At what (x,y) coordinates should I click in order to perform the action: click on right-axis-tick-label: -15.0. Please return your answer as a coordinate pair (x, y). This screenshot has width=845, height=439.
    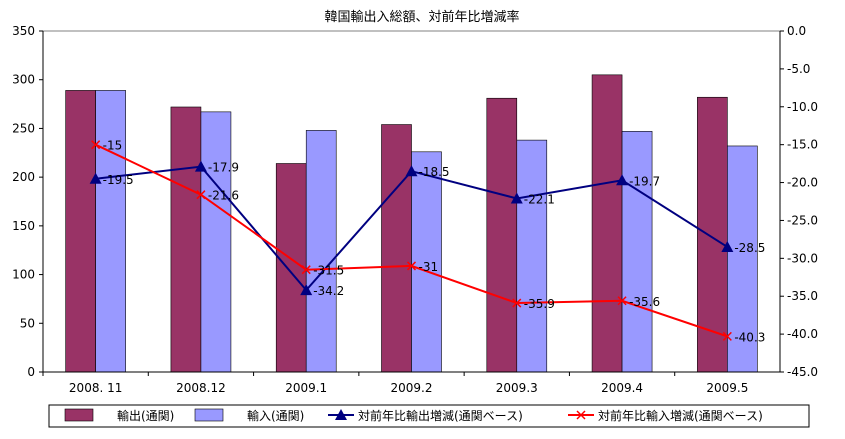
    Looking at the image, I should click on (802, 145).